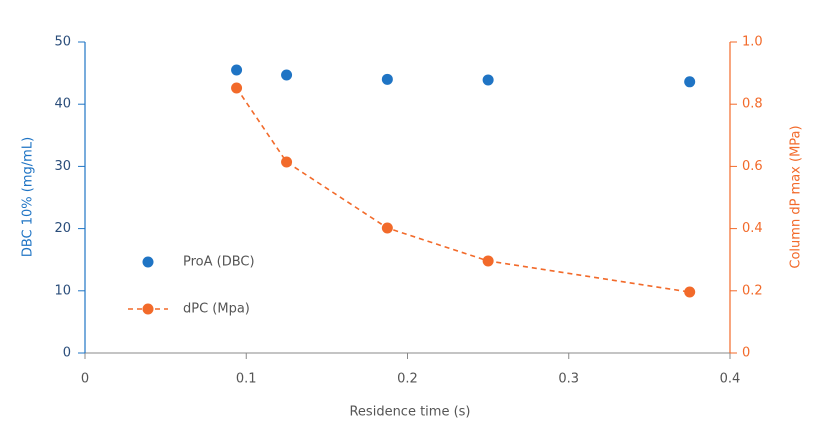 The height and width of the screenshot is (440, 814). What do you see at coordinates (568, 379) in the screenshot?
I see `x-tick-label: 0.3` at bounding box center [568, 379].